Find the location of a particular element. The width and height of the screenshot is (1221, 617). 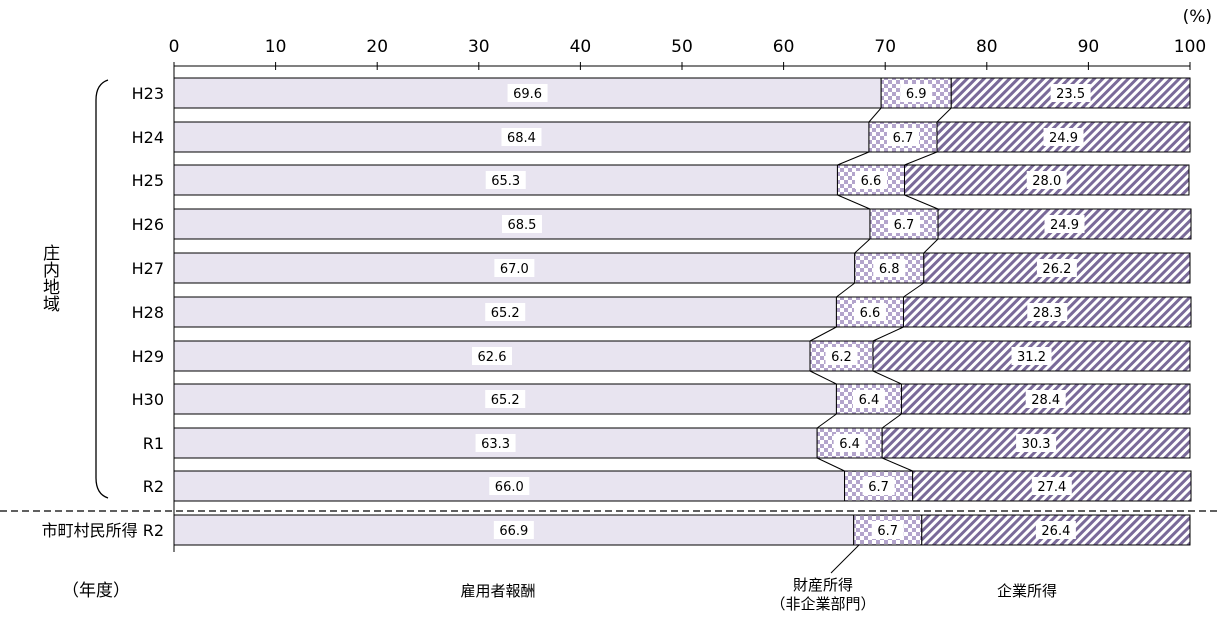

data-label: 26.2 is located at coordinates (1056, 269).